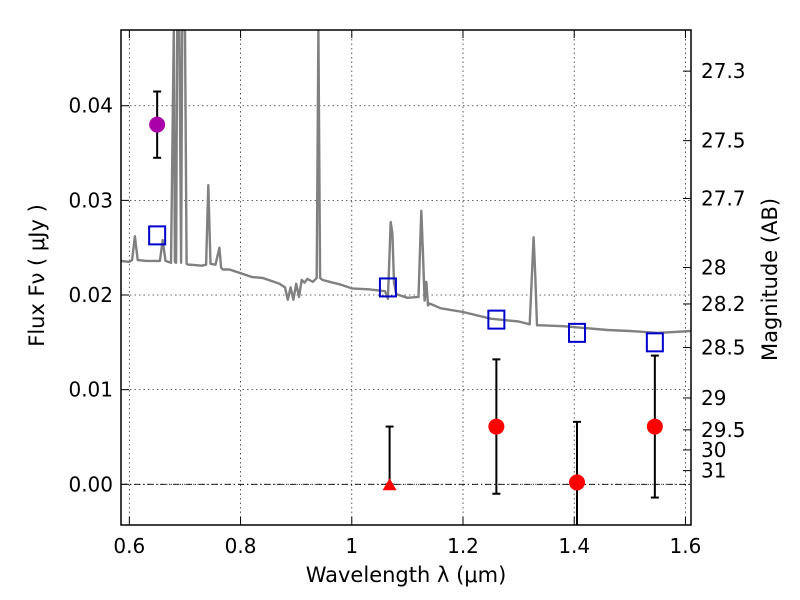 Image resolution: width=800 pixels, height=600 pixels. What do you see at coordinates (90, 390) in the screenshot?
I see `y-tick-label: 0.01` at bounding box center [90, 390].